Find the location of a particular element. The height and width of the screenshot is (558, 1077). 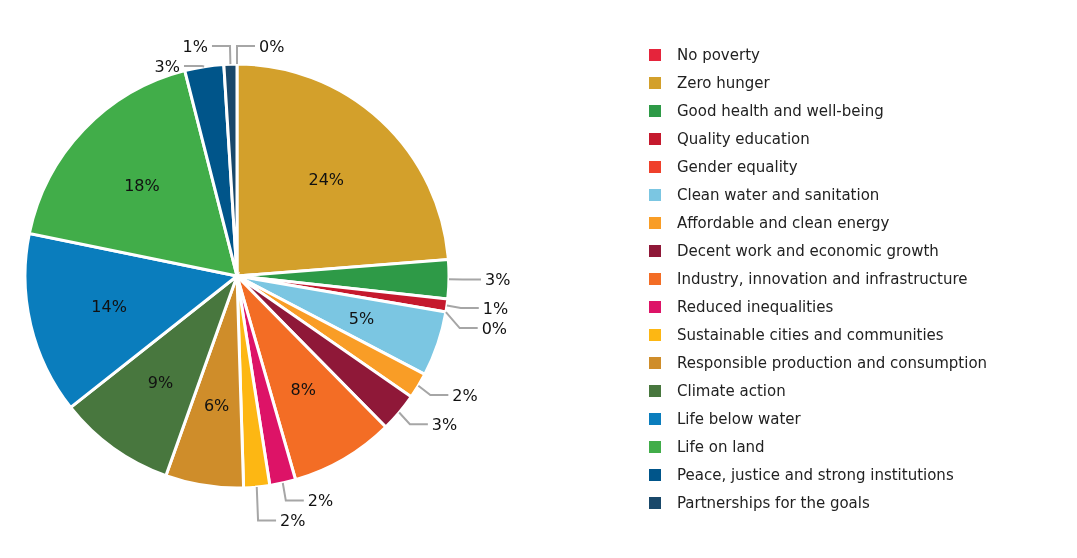

legend-label: Clean water and sanitation is located at coordinates (778, 195).